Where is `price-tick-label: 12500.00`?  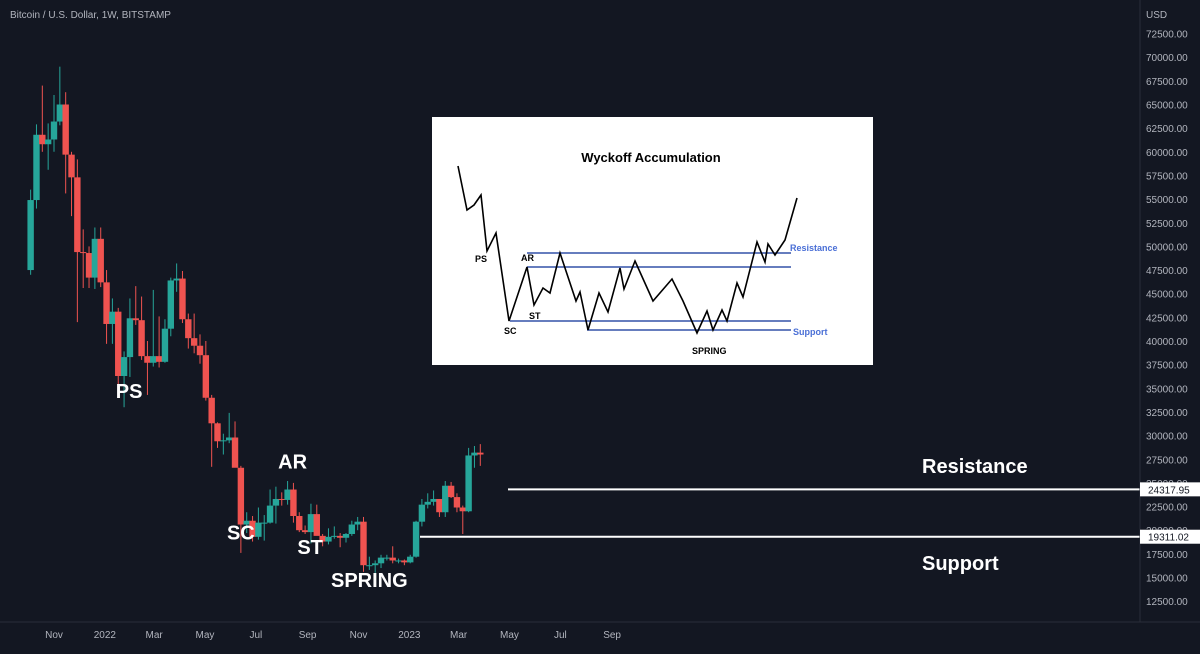 price-tick-label: 12500.00 is located at coordinates (1167, 602).